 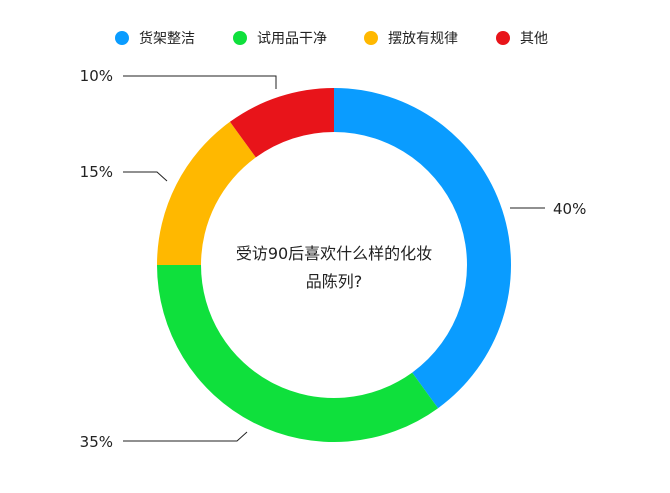 I want to click on center-title-line-2: 品陈列?, so click(x=334, y=281).